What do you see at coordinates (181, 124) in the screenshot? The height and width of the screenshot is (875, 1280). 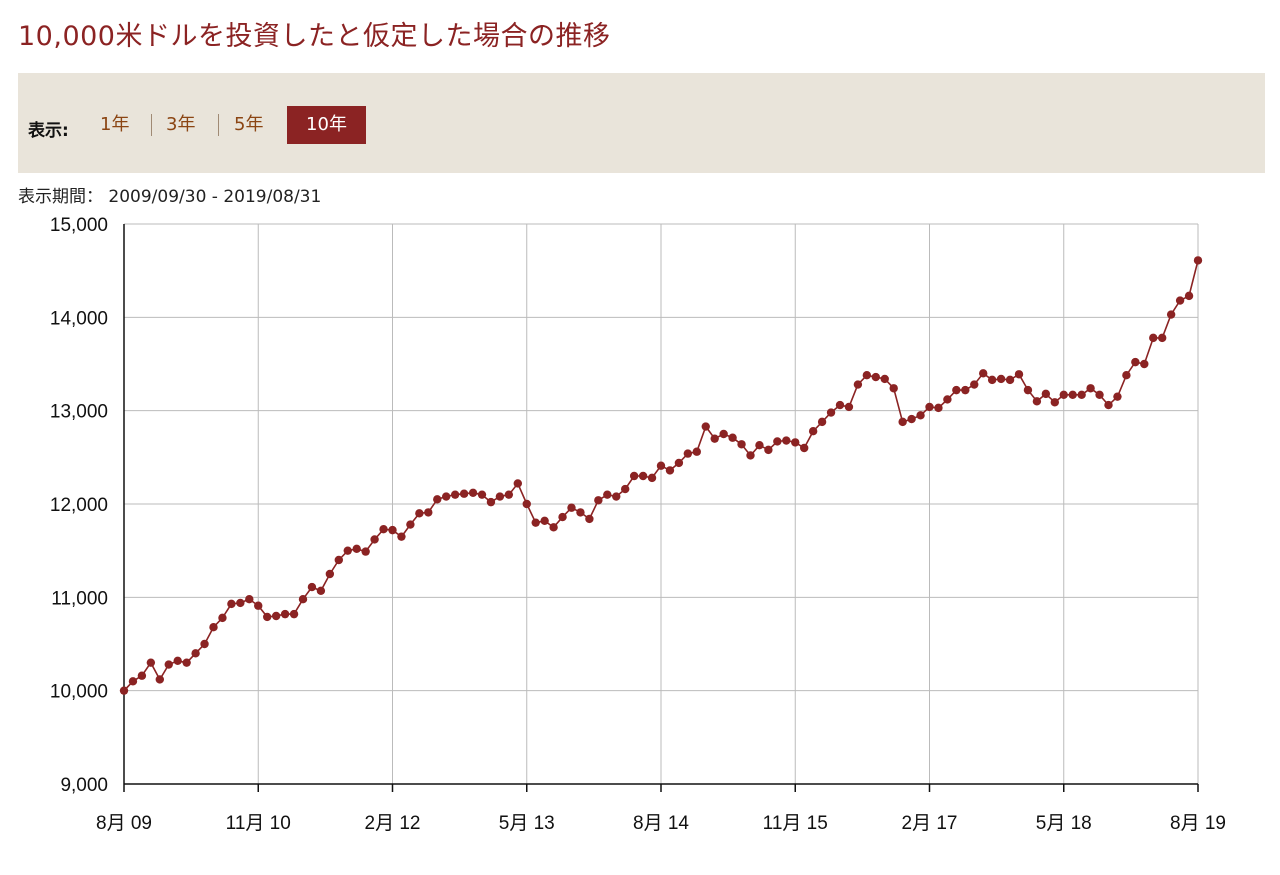 I see `period-3y-button: 3年` at bounding box center [181, 124].